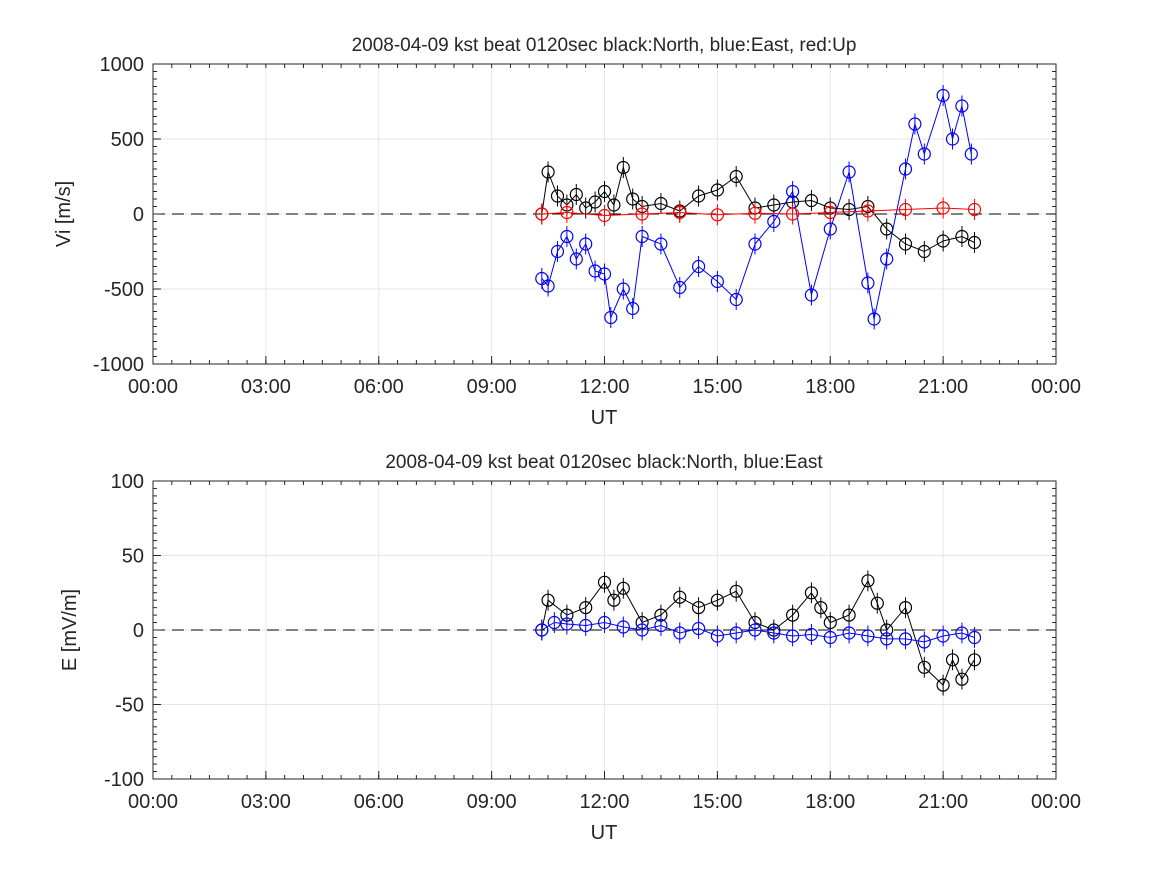 The width and height of the screenshot is (1167, 880). I want to click on y-tick-label: -500, so click(124, 290).